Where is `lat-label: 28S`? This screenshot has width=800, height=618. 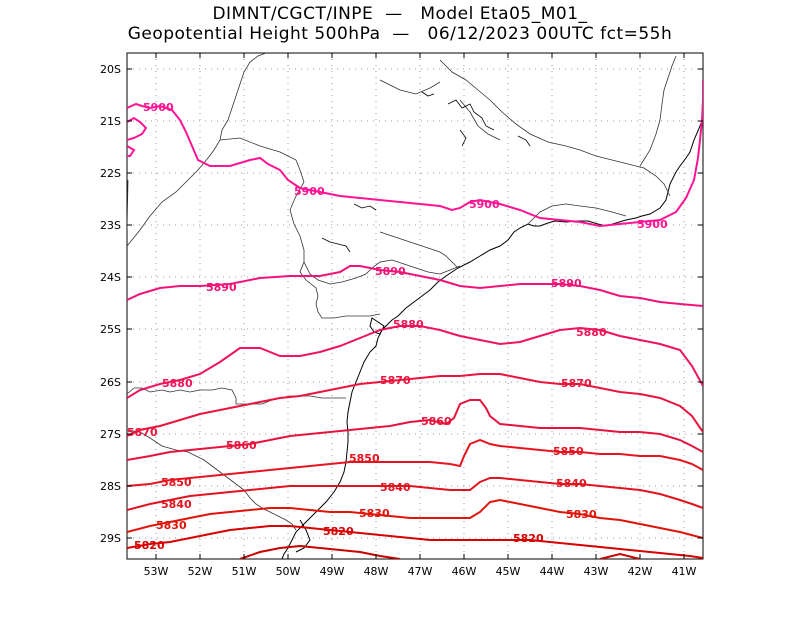 lat-label: 28S is located at coordinates (110, 486).